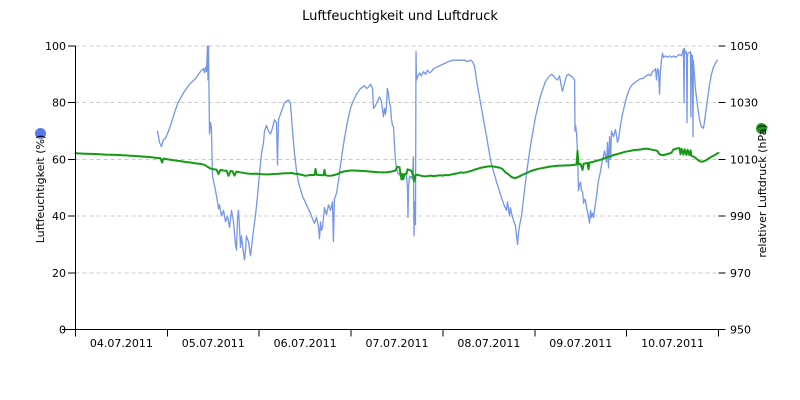 The width and height of the screenshot is (800, 400). Describe the element at coordinates (580, 343) in the screenshot. I see `date-label: 09.07.2011` at that location.